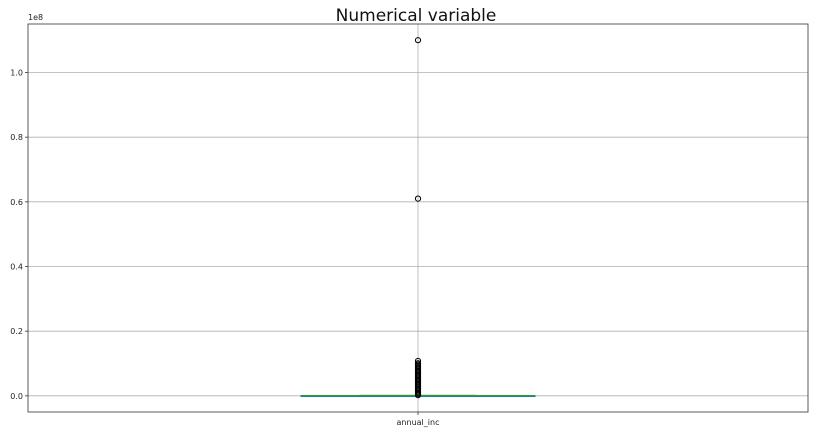  What do you see at coordinates (16, 73) in the screenshot?
I see `y-tick-label: 1.0` at bounding box center [16, 73].